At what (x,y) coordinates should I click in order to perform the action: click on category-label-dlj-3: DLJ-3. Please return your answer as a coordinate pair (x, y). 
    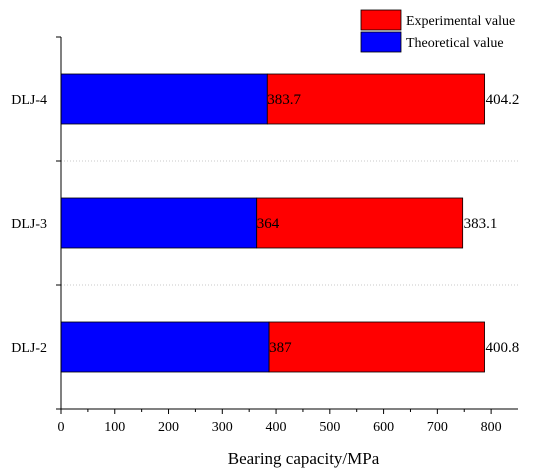
    Looking at the image, I should click on (29, 224).